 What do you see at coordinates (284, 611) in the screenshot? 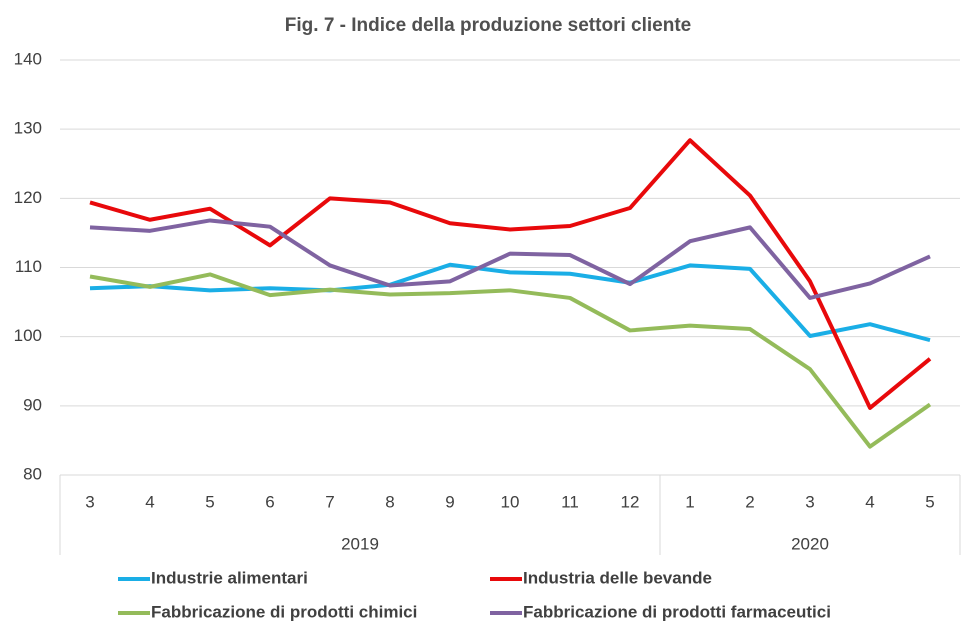
I see `legend-label: Fabbricazione di prodotti chimici` at bounding box center [284, 611].